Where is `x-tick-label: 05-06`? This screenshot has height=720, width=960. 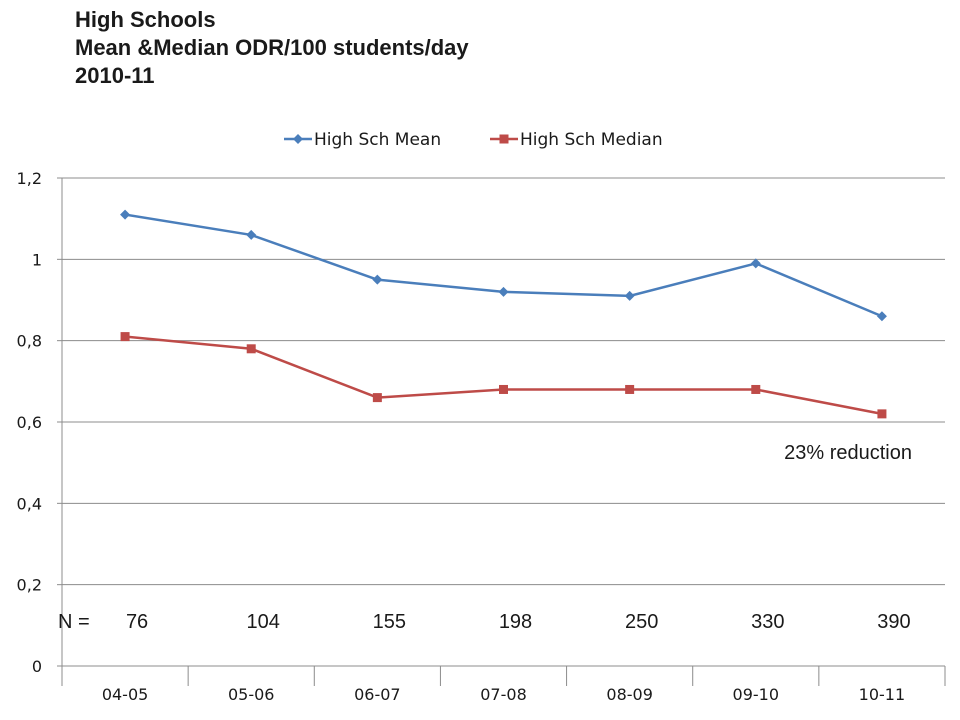 x-tick-label: 05-06 is located at coordinates (251, 694).